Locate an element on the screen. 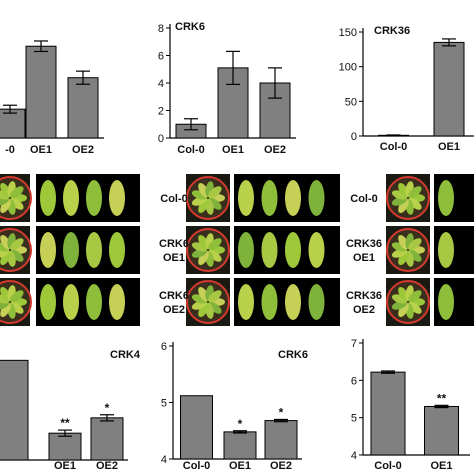 This screenshot has width=474, height=474. y-tick-label: 150 is located at coordinates (348, 33).